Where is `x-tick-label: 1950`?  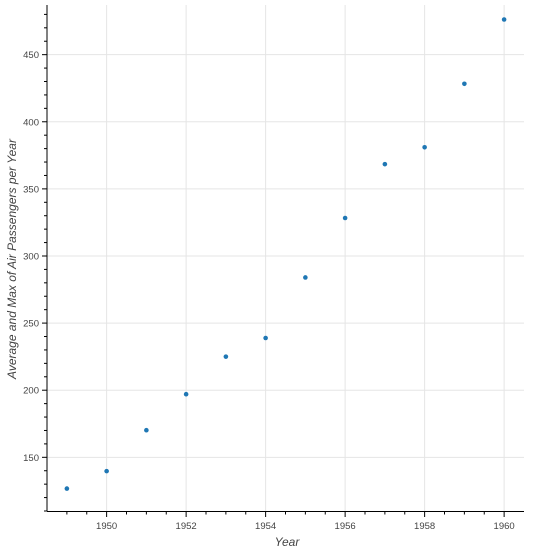
x-tick-label: 1950 is located at coordinates (106, 526).